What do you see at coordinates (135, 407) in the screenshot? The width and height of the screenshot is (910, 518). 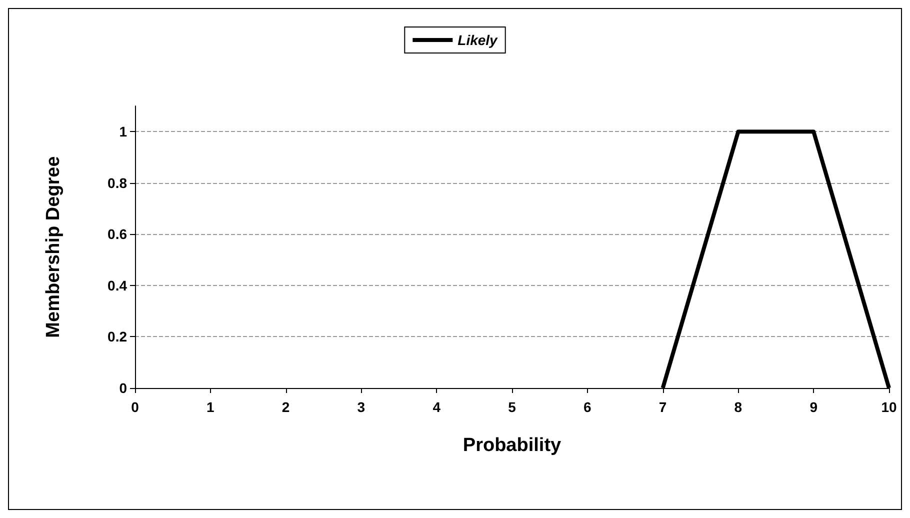 I see `x-tick-label: 0` at bounding box center [135, 407].